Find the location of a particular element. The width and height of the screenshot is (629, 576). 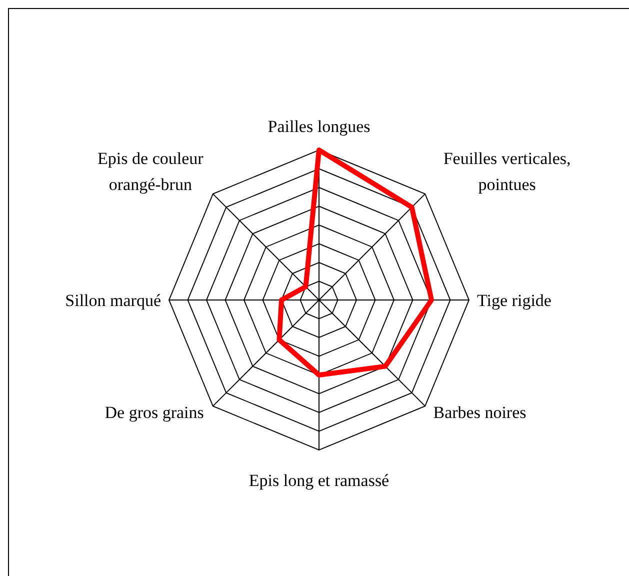

spoke-label: Feuilles verticales, pointues is located at coordinates (507, 171).